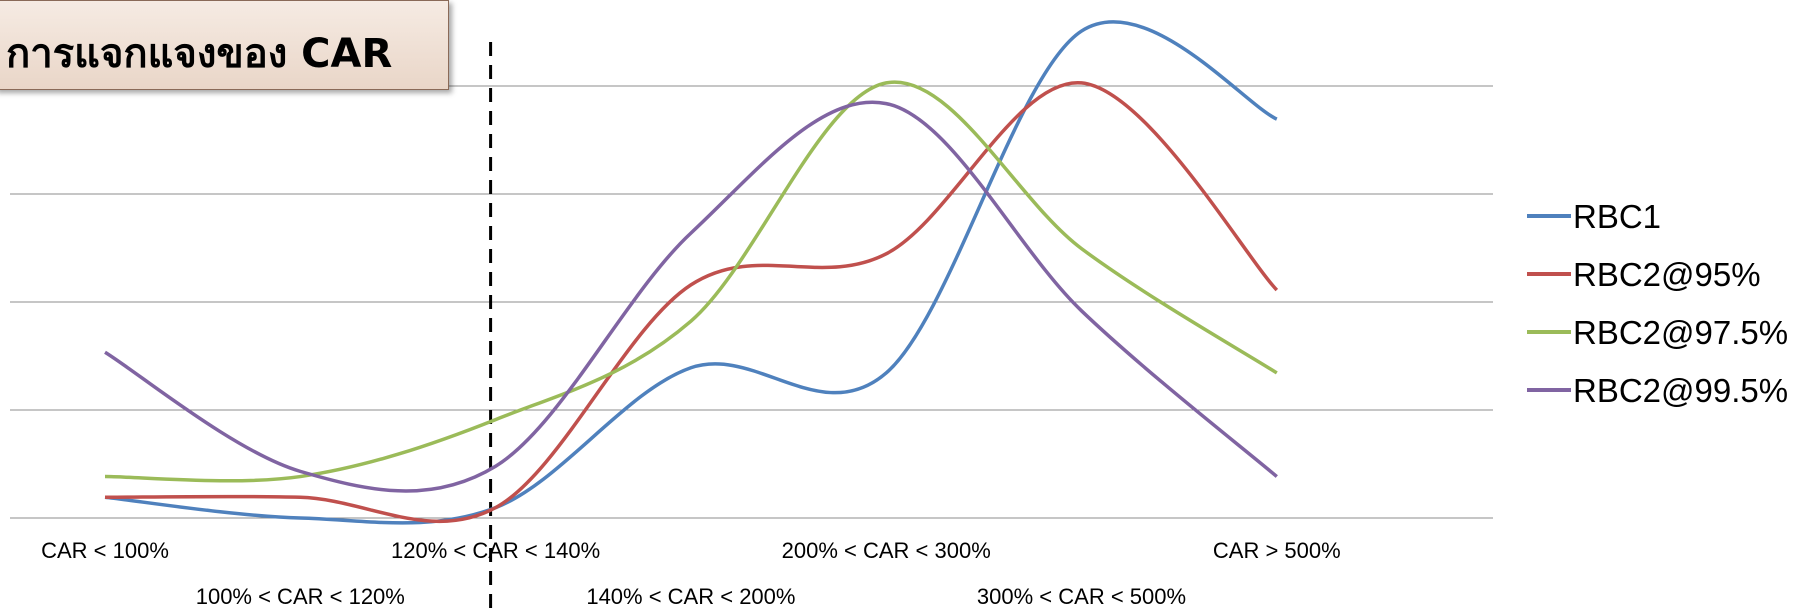 This screenshot has width=1804, height=608. Describe the element at coordinates (1617, 216) in the screenshot. I see `legend-label: RBC1` at that location.